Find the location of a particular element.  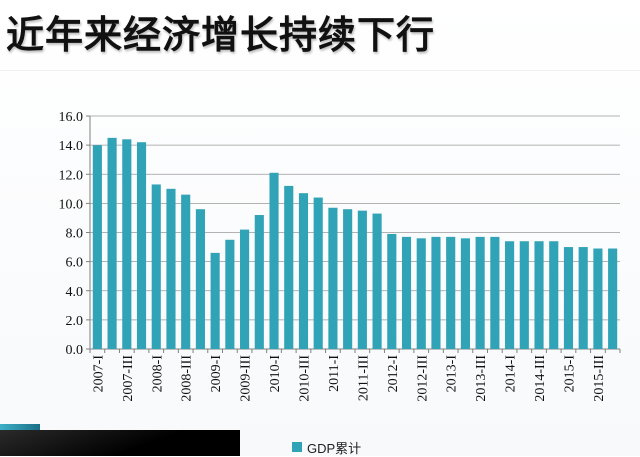

x-tick-label: 2014-III is located at coordinates (540, 378).